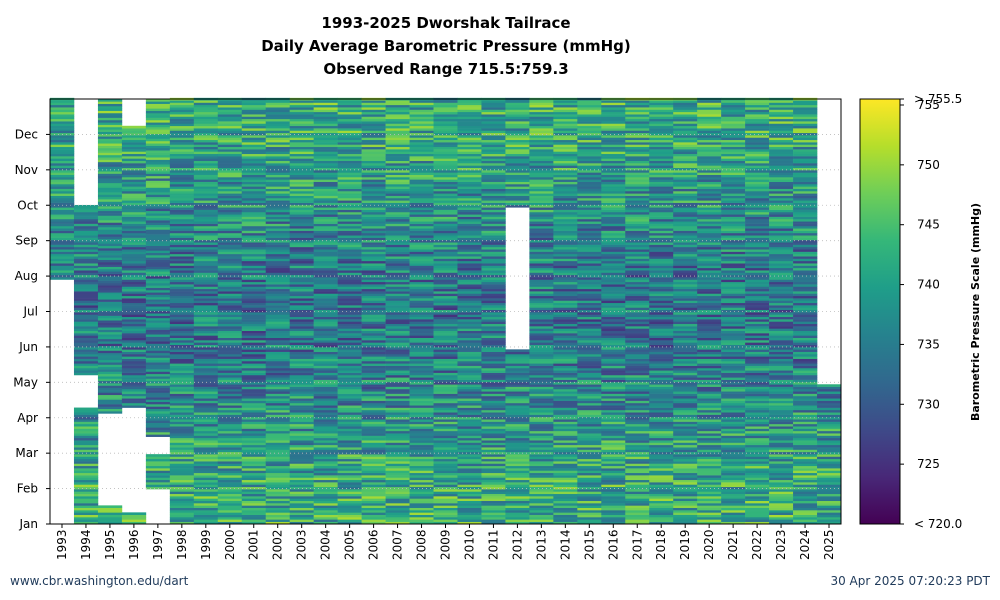  Describe the element at coordinates (541, 544) in the screenshot. I see `x-tick-label-2013: 2013` at that location.